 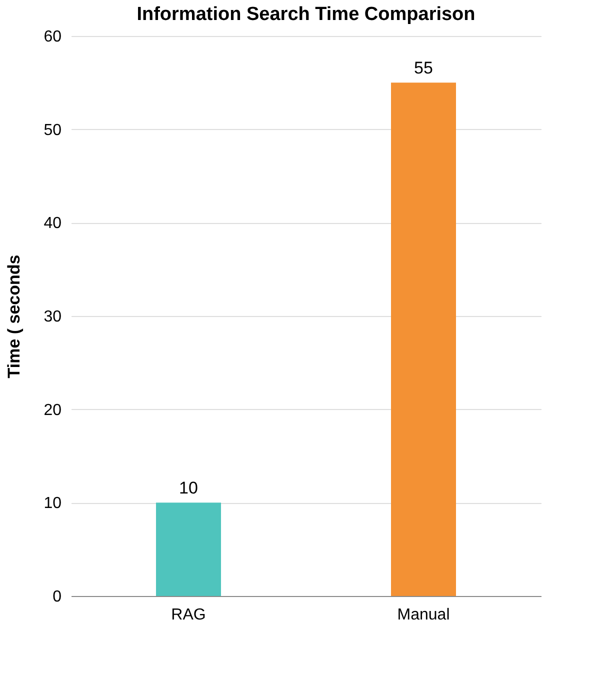 What do you see at coordinates (306, 14) in the screenshot?
I see `chart-title: Information Search Time Comparison` at bounding box center [306, 14].